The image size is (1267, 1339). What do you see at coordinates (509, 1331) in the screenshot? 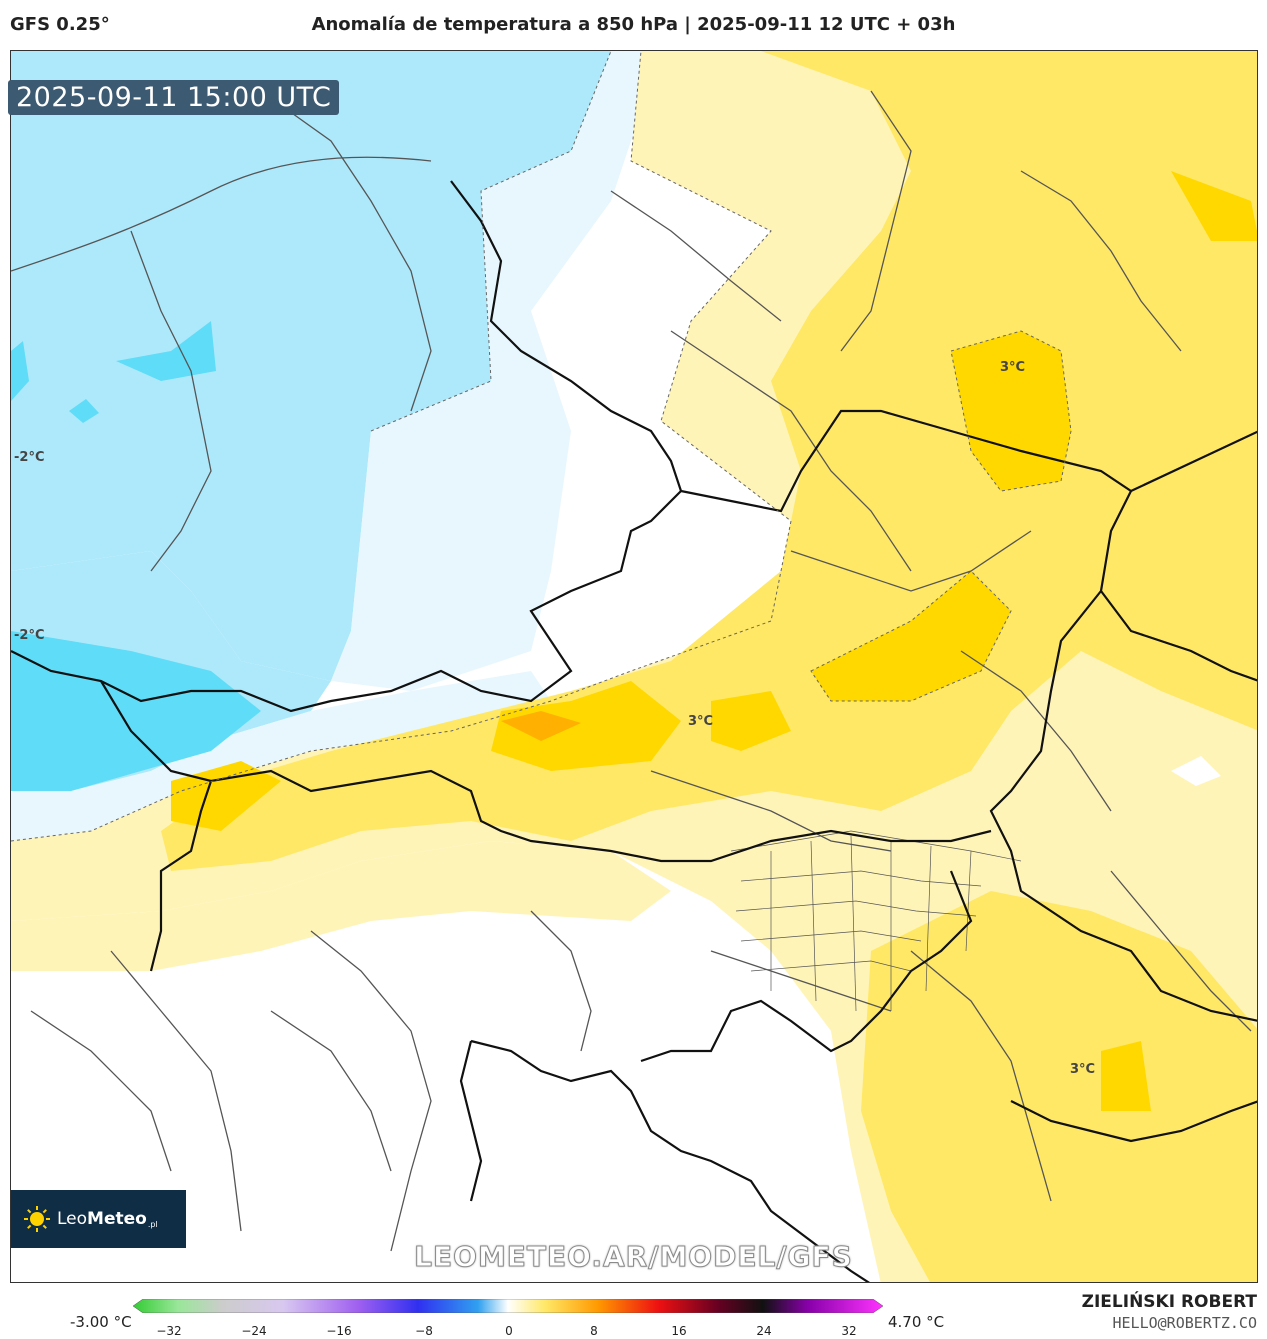
I see `colorbar-tick: 0` at bounding box center [509, 1331].